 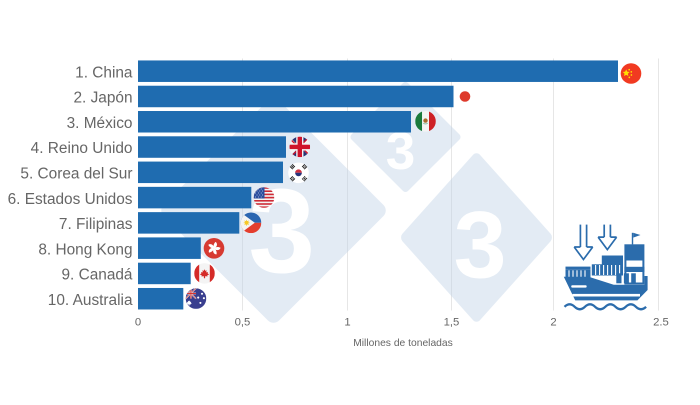 I want to click on svg-text: 2.5, so click(x=661, y=322).